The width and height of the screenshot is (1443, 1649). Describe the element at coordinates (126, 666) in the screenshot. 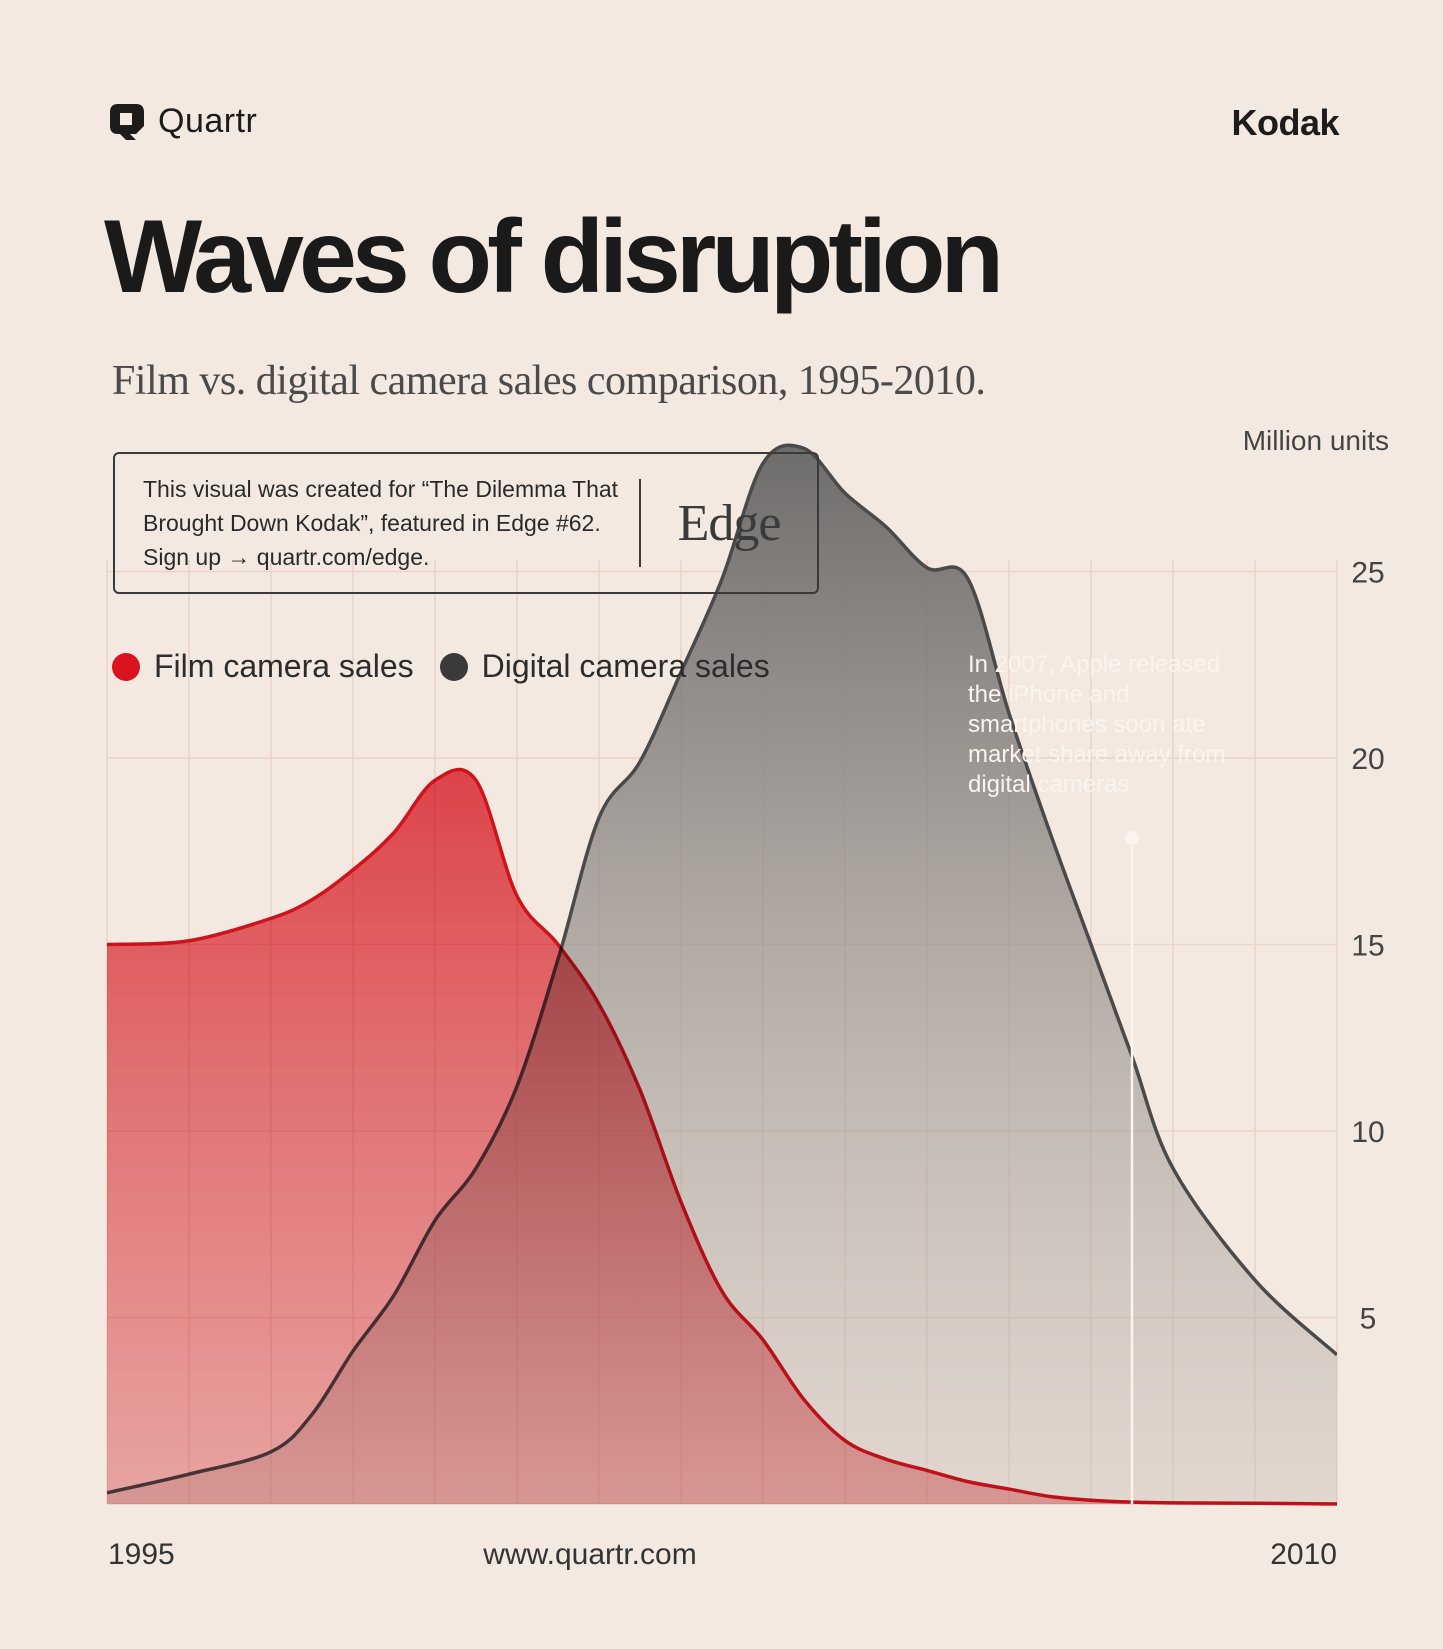

I see `legend-dot-film` at that location.